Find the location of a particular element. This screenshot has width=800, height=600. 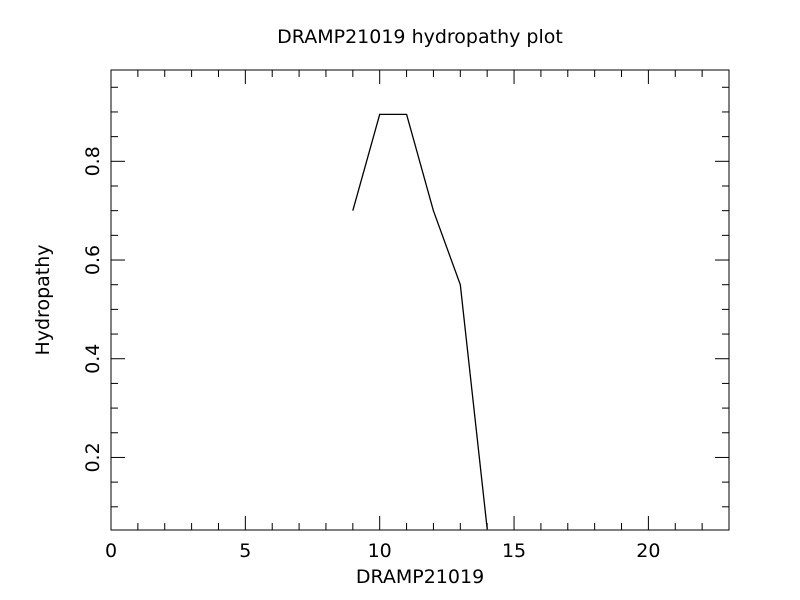

y-tick-labels: 0.2 0.4 0.6 0.8 is located at coordinates (93, 309).